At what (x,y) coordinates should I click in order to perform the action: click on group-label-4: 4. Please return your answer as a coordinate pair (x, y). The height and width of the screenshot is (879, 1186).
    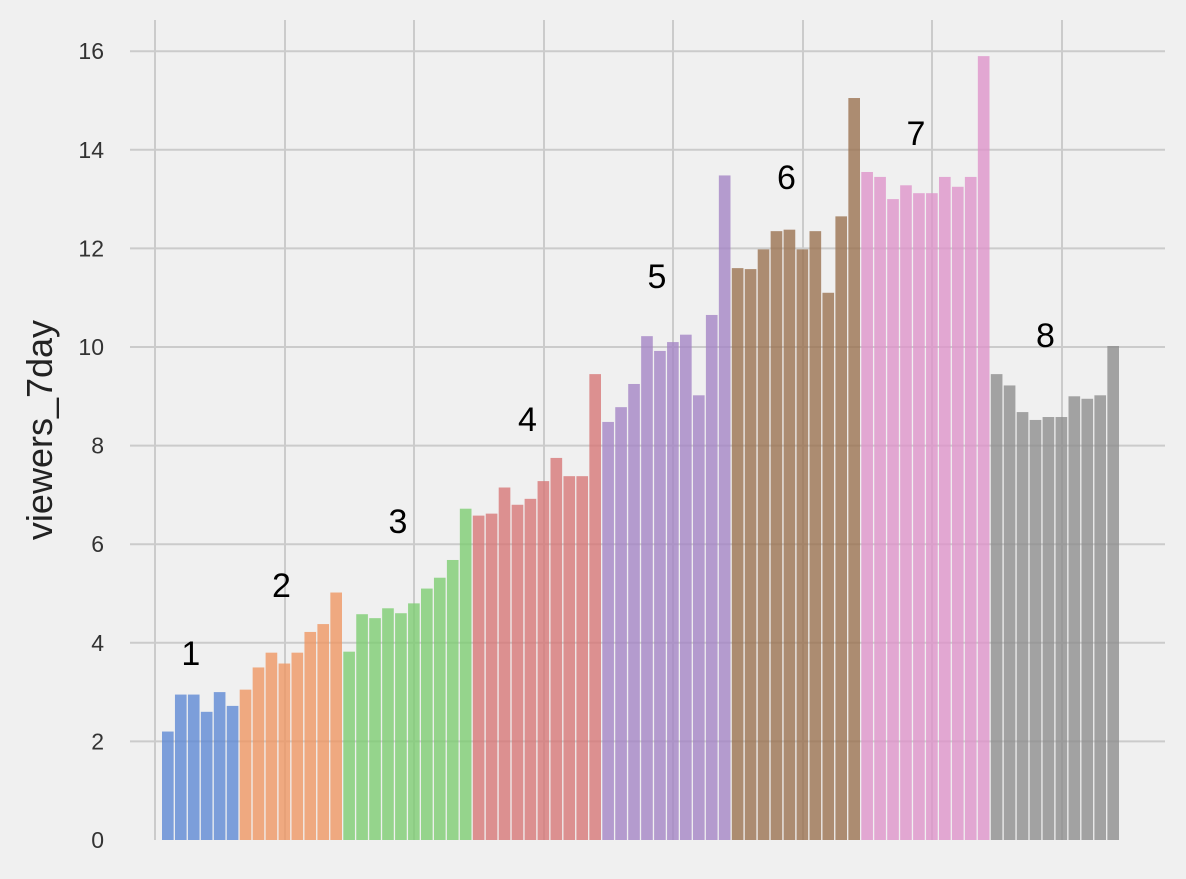
    Looking at the image, I should click on (527, 420).